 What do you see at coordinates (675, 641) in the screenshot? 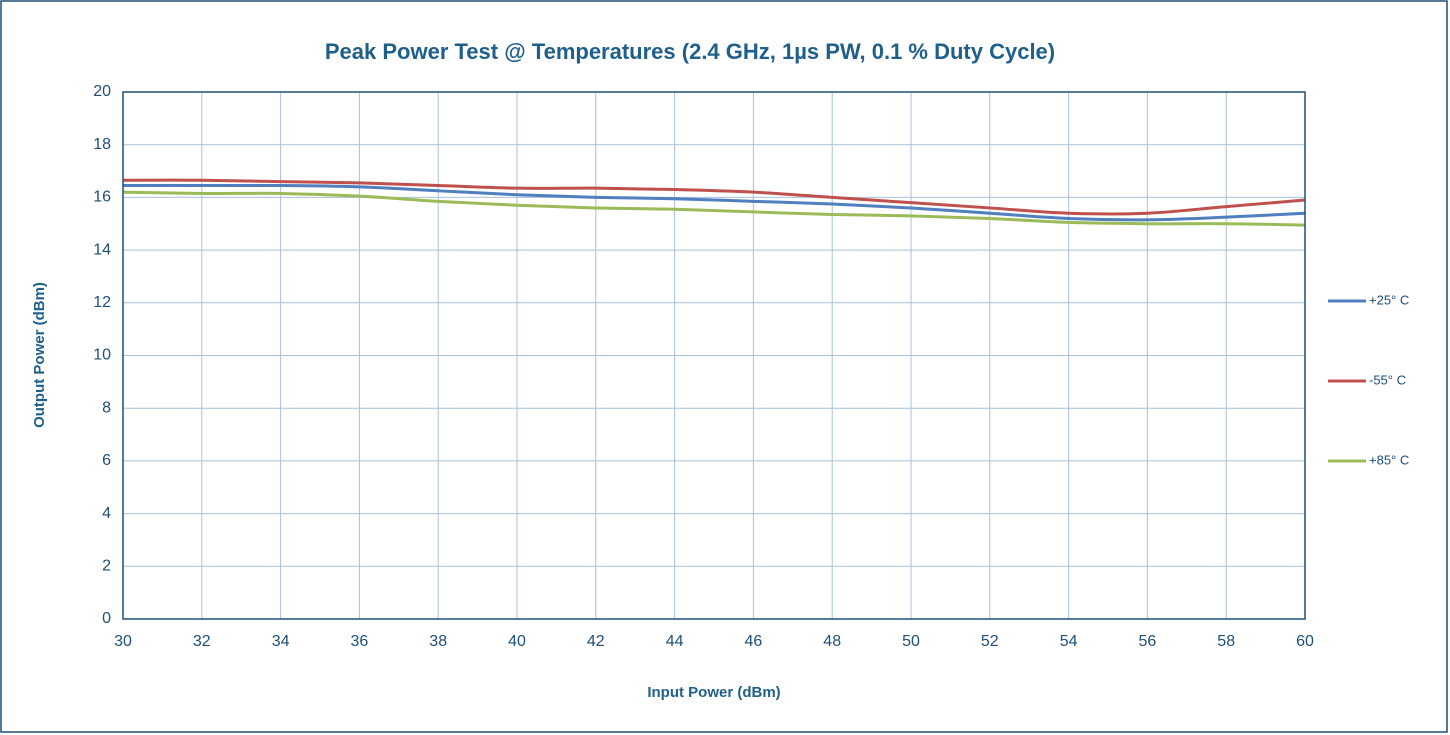
I see `x-tick-label: 44` at bounding box center [675, 641].